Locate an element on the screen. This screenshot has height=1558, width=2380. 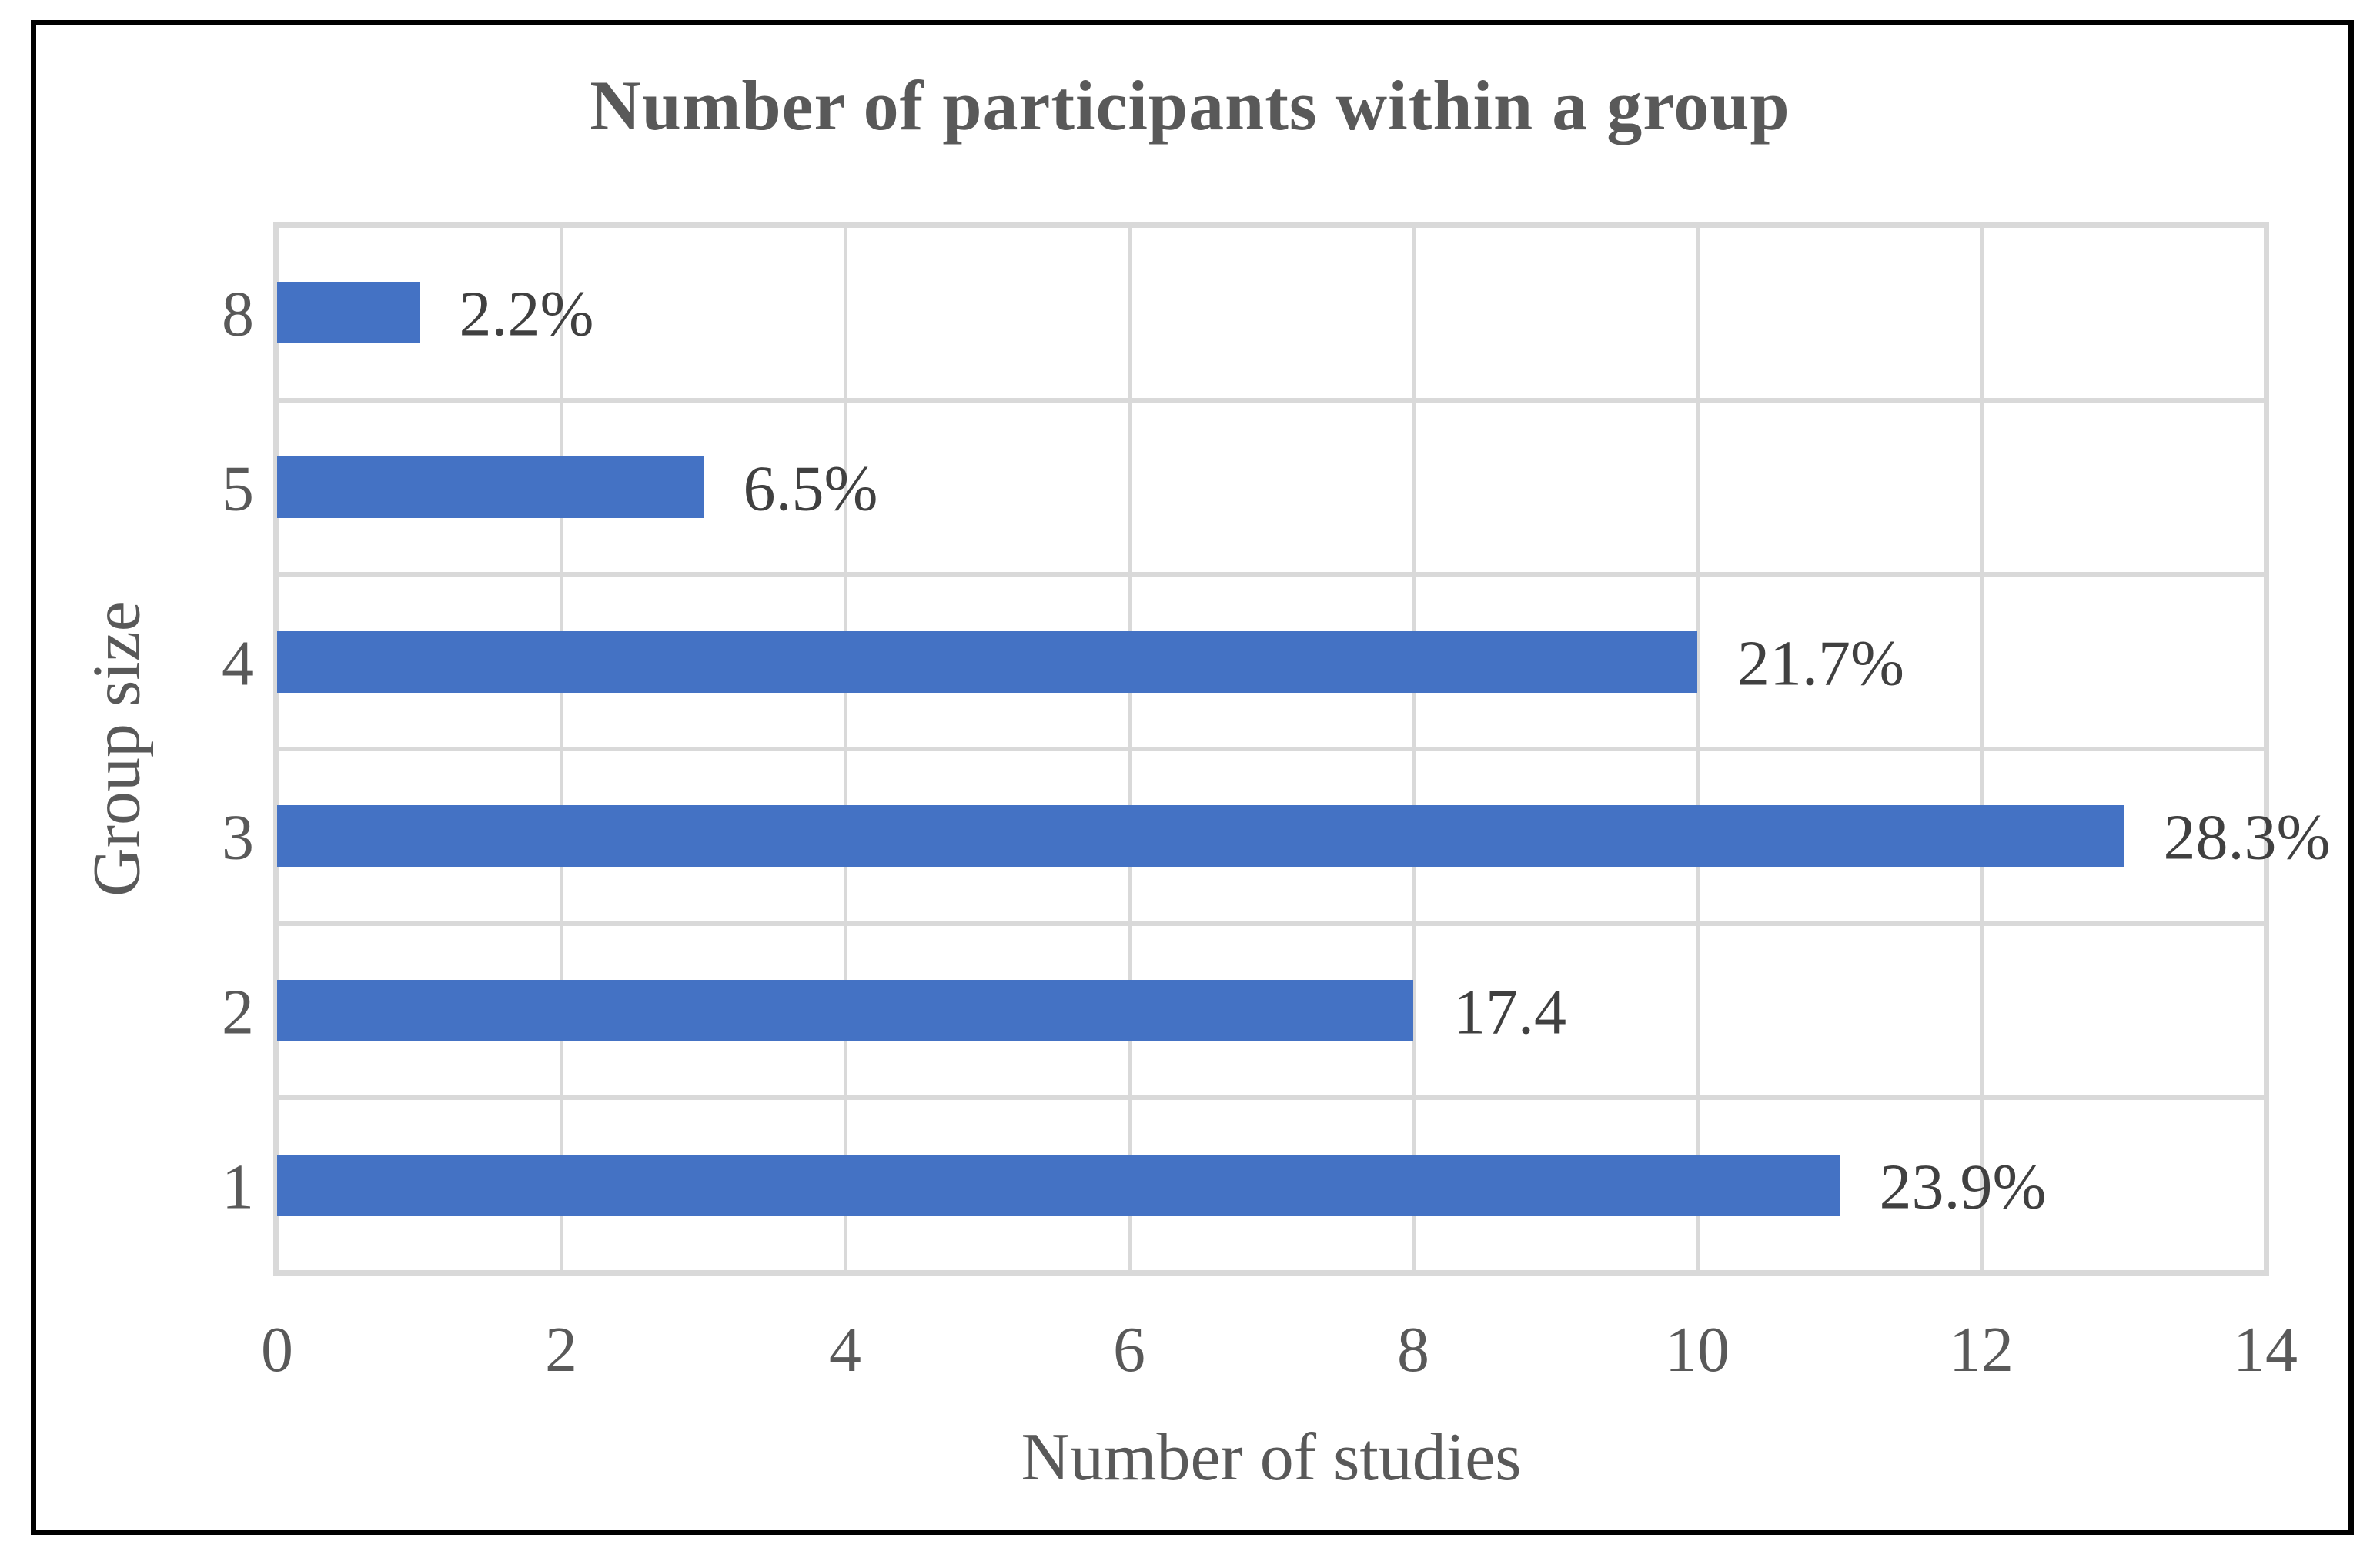
bar-value-label: 21.7% is located at coordinates (1821, 663).